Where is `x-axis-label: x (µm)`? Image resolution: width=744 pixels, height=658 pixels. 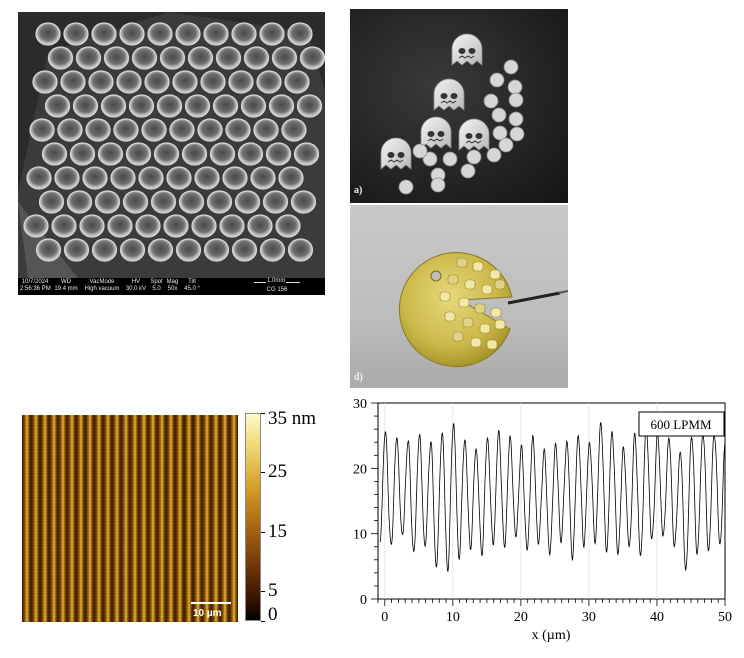 x-axis-label: x (µm) is located at coordinates (551, 635).